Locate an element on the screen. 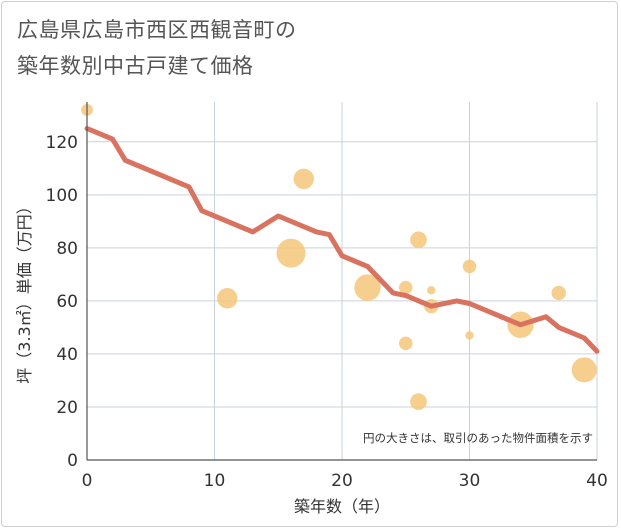  y-tick-label: 0 is located at coordinates (72, 461).